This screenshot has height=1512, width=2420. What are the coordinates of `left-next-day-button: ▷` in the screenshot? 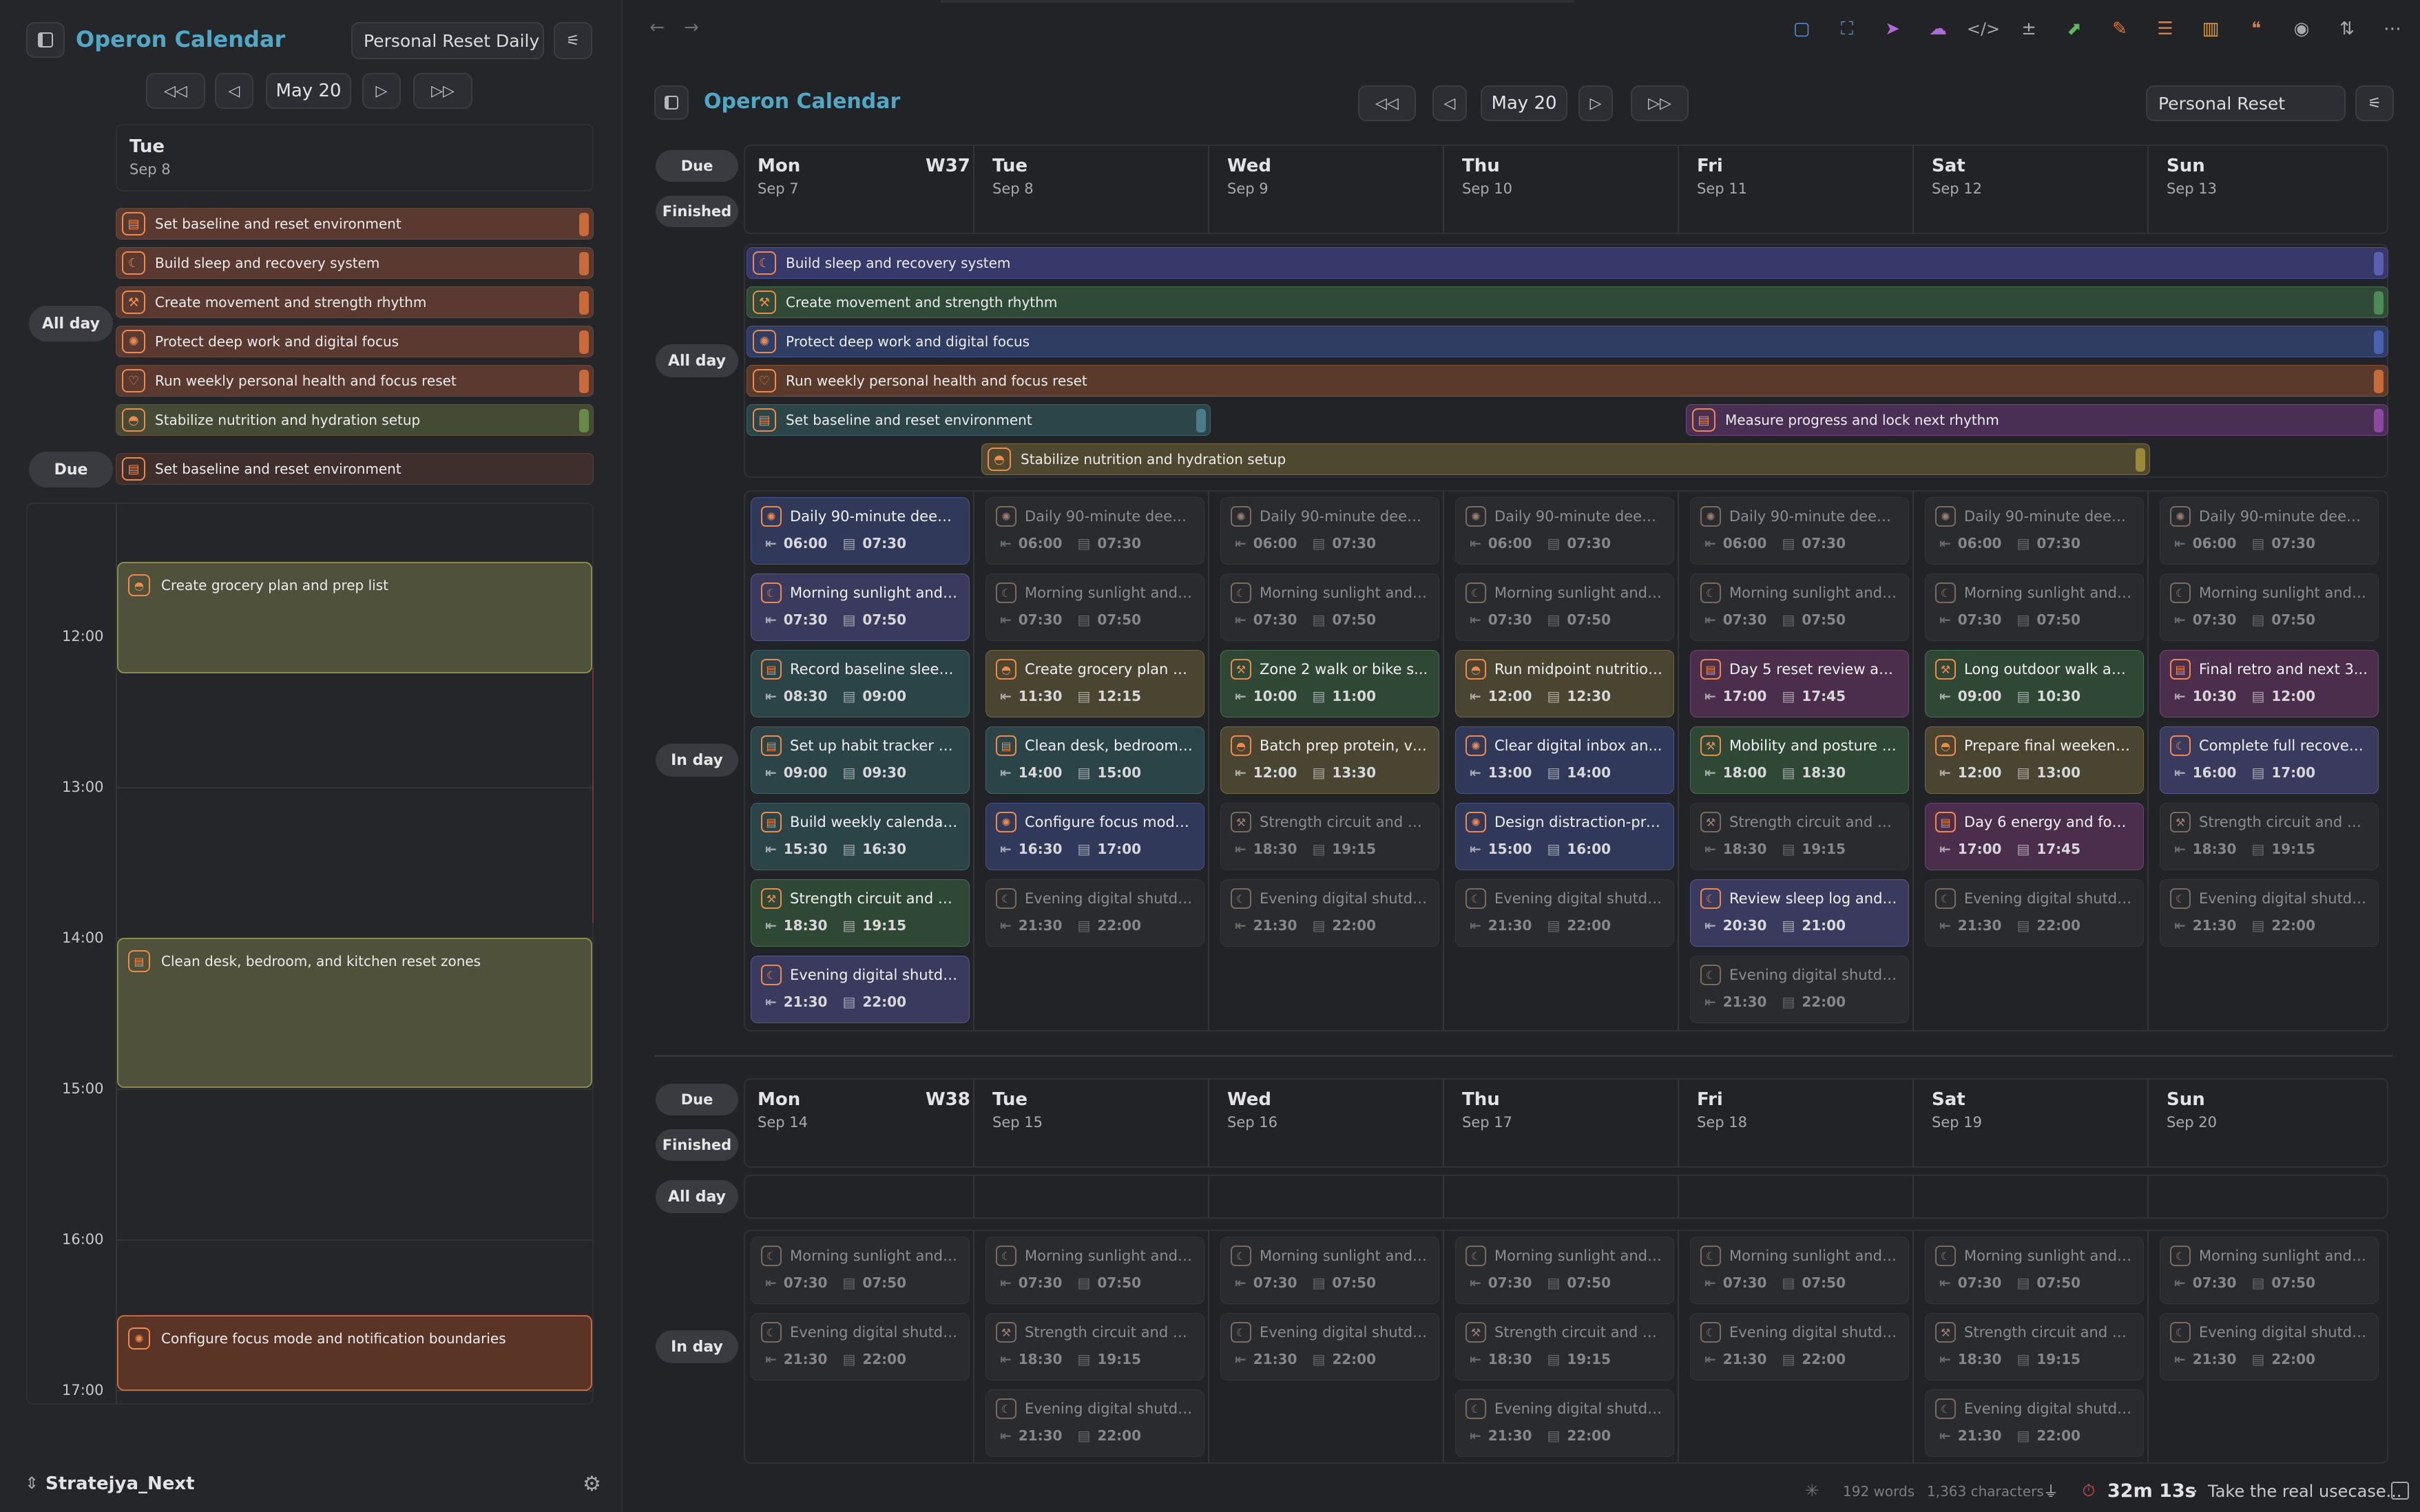 It's located at (381, 91).